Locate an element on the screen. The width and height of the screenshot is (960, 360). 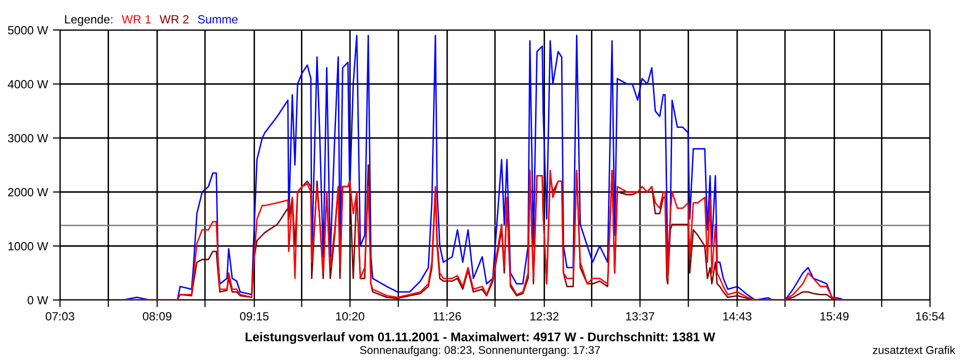
x-tick-label: 07:03 is located at coordinates (60, 316).